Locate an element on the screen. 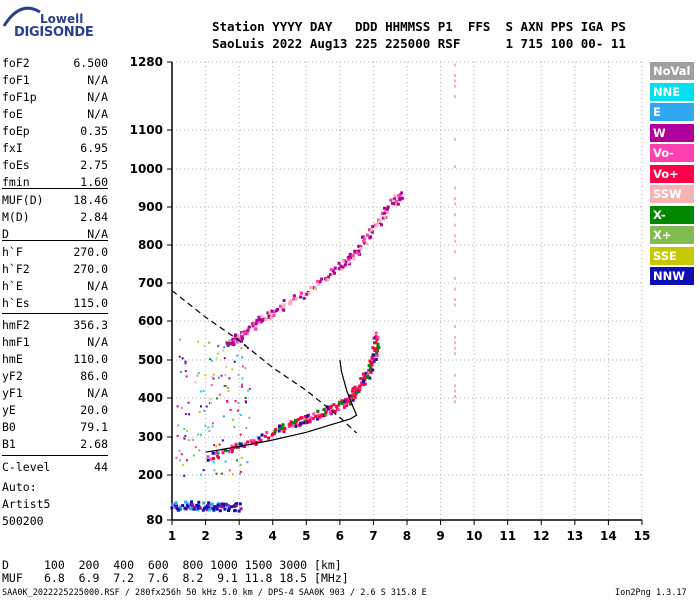 This screenshot has width=700, height=600. auto-program: Artist5 is located at coordinates (26, 504).